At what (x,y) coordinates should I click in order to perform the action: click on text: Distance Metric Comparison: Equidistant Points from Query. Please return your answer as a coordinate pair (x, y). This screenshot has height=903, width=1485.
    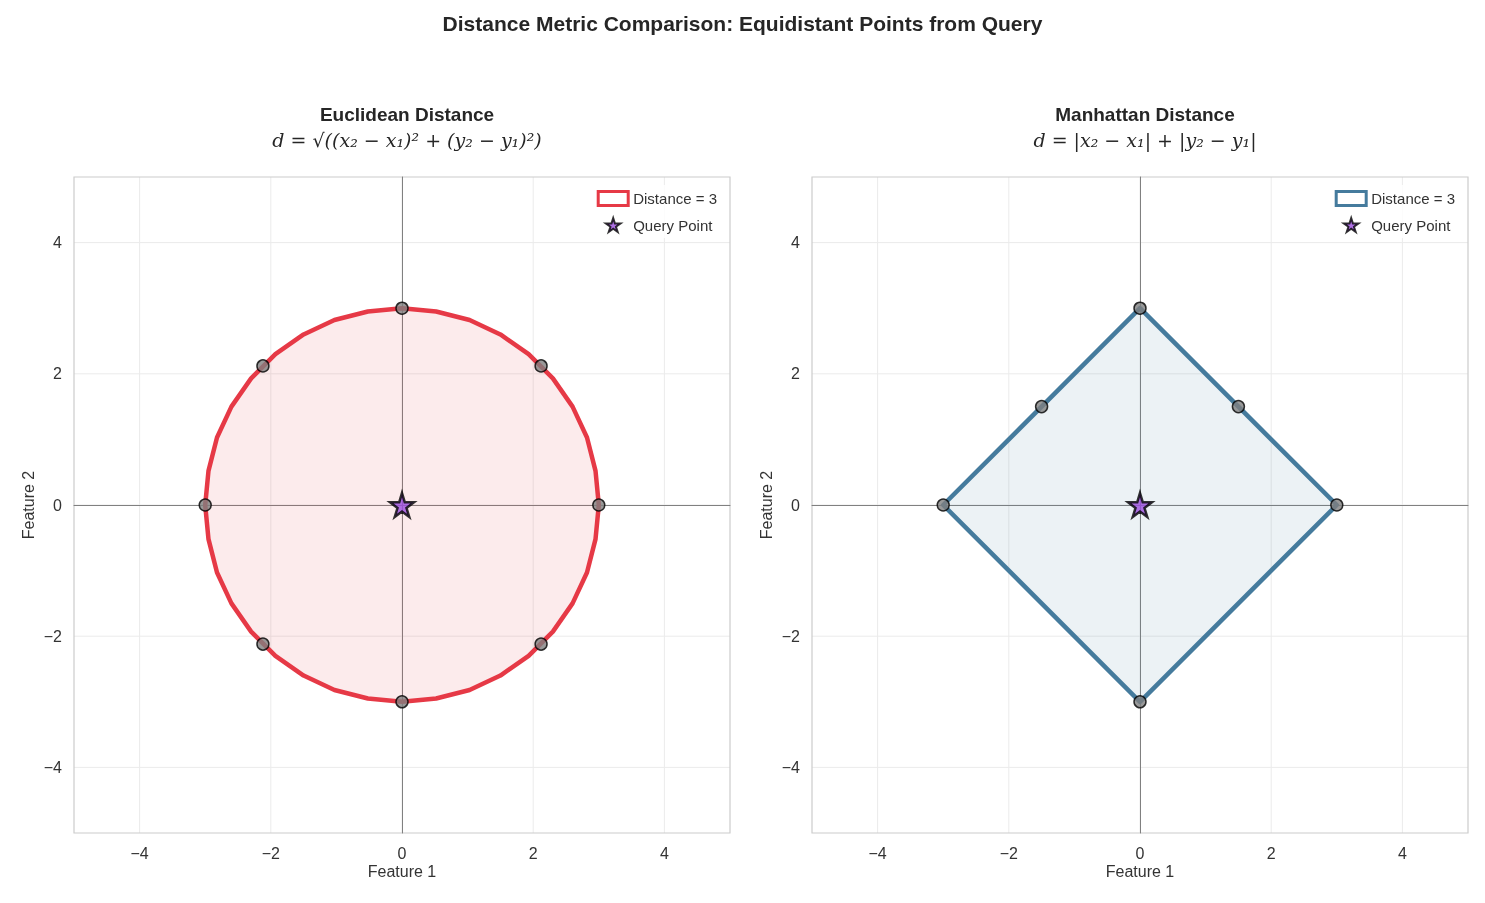
    Looking at the image, I should click on (742, 24).